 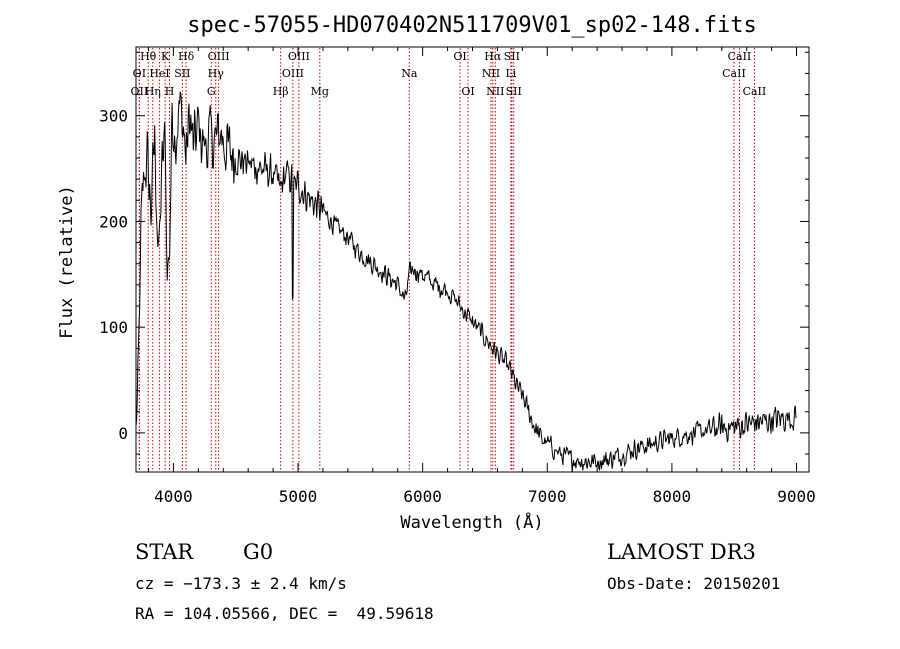 What do you see at coordinates (493, 56) in the screenshot?
I see `line-label: Hα` at bounding box center [493, 56].